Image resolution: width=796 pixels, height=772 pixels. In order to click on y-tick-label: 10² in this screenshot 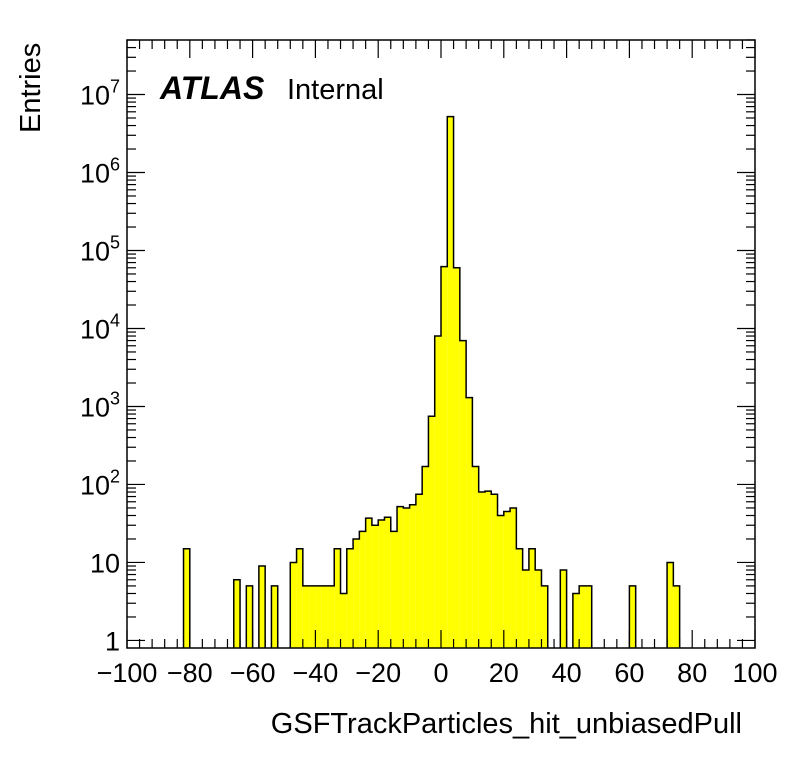, I will do `click(100, 483)`.